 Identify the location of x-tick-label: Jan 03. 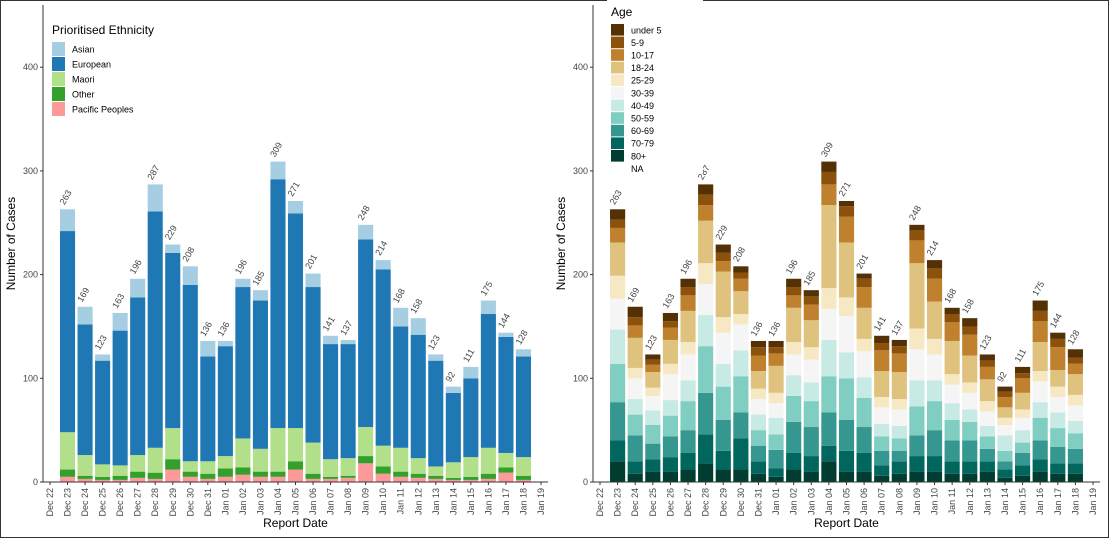
(260, 501).